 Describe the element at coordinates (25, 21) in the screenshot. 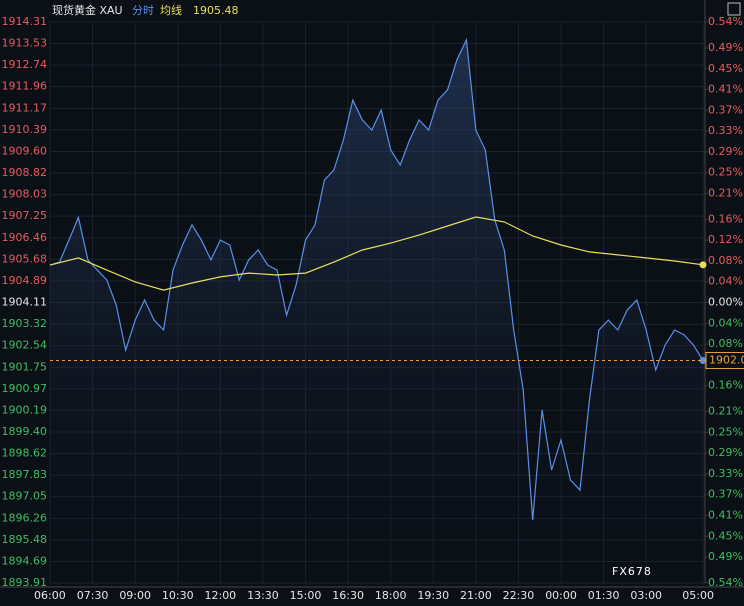

I see `y-tick-label: 1914.31` at that location.